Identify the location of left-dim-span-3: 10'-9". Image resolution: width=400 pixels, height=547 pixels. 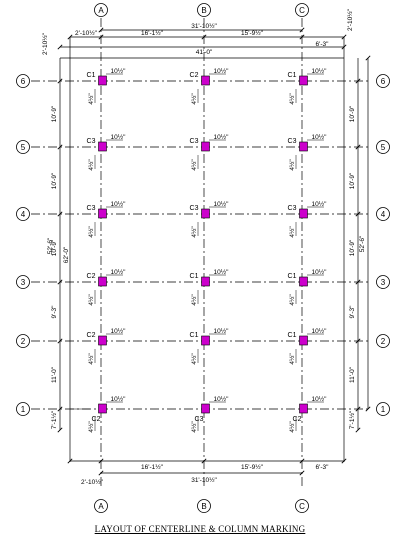
(54, 247).